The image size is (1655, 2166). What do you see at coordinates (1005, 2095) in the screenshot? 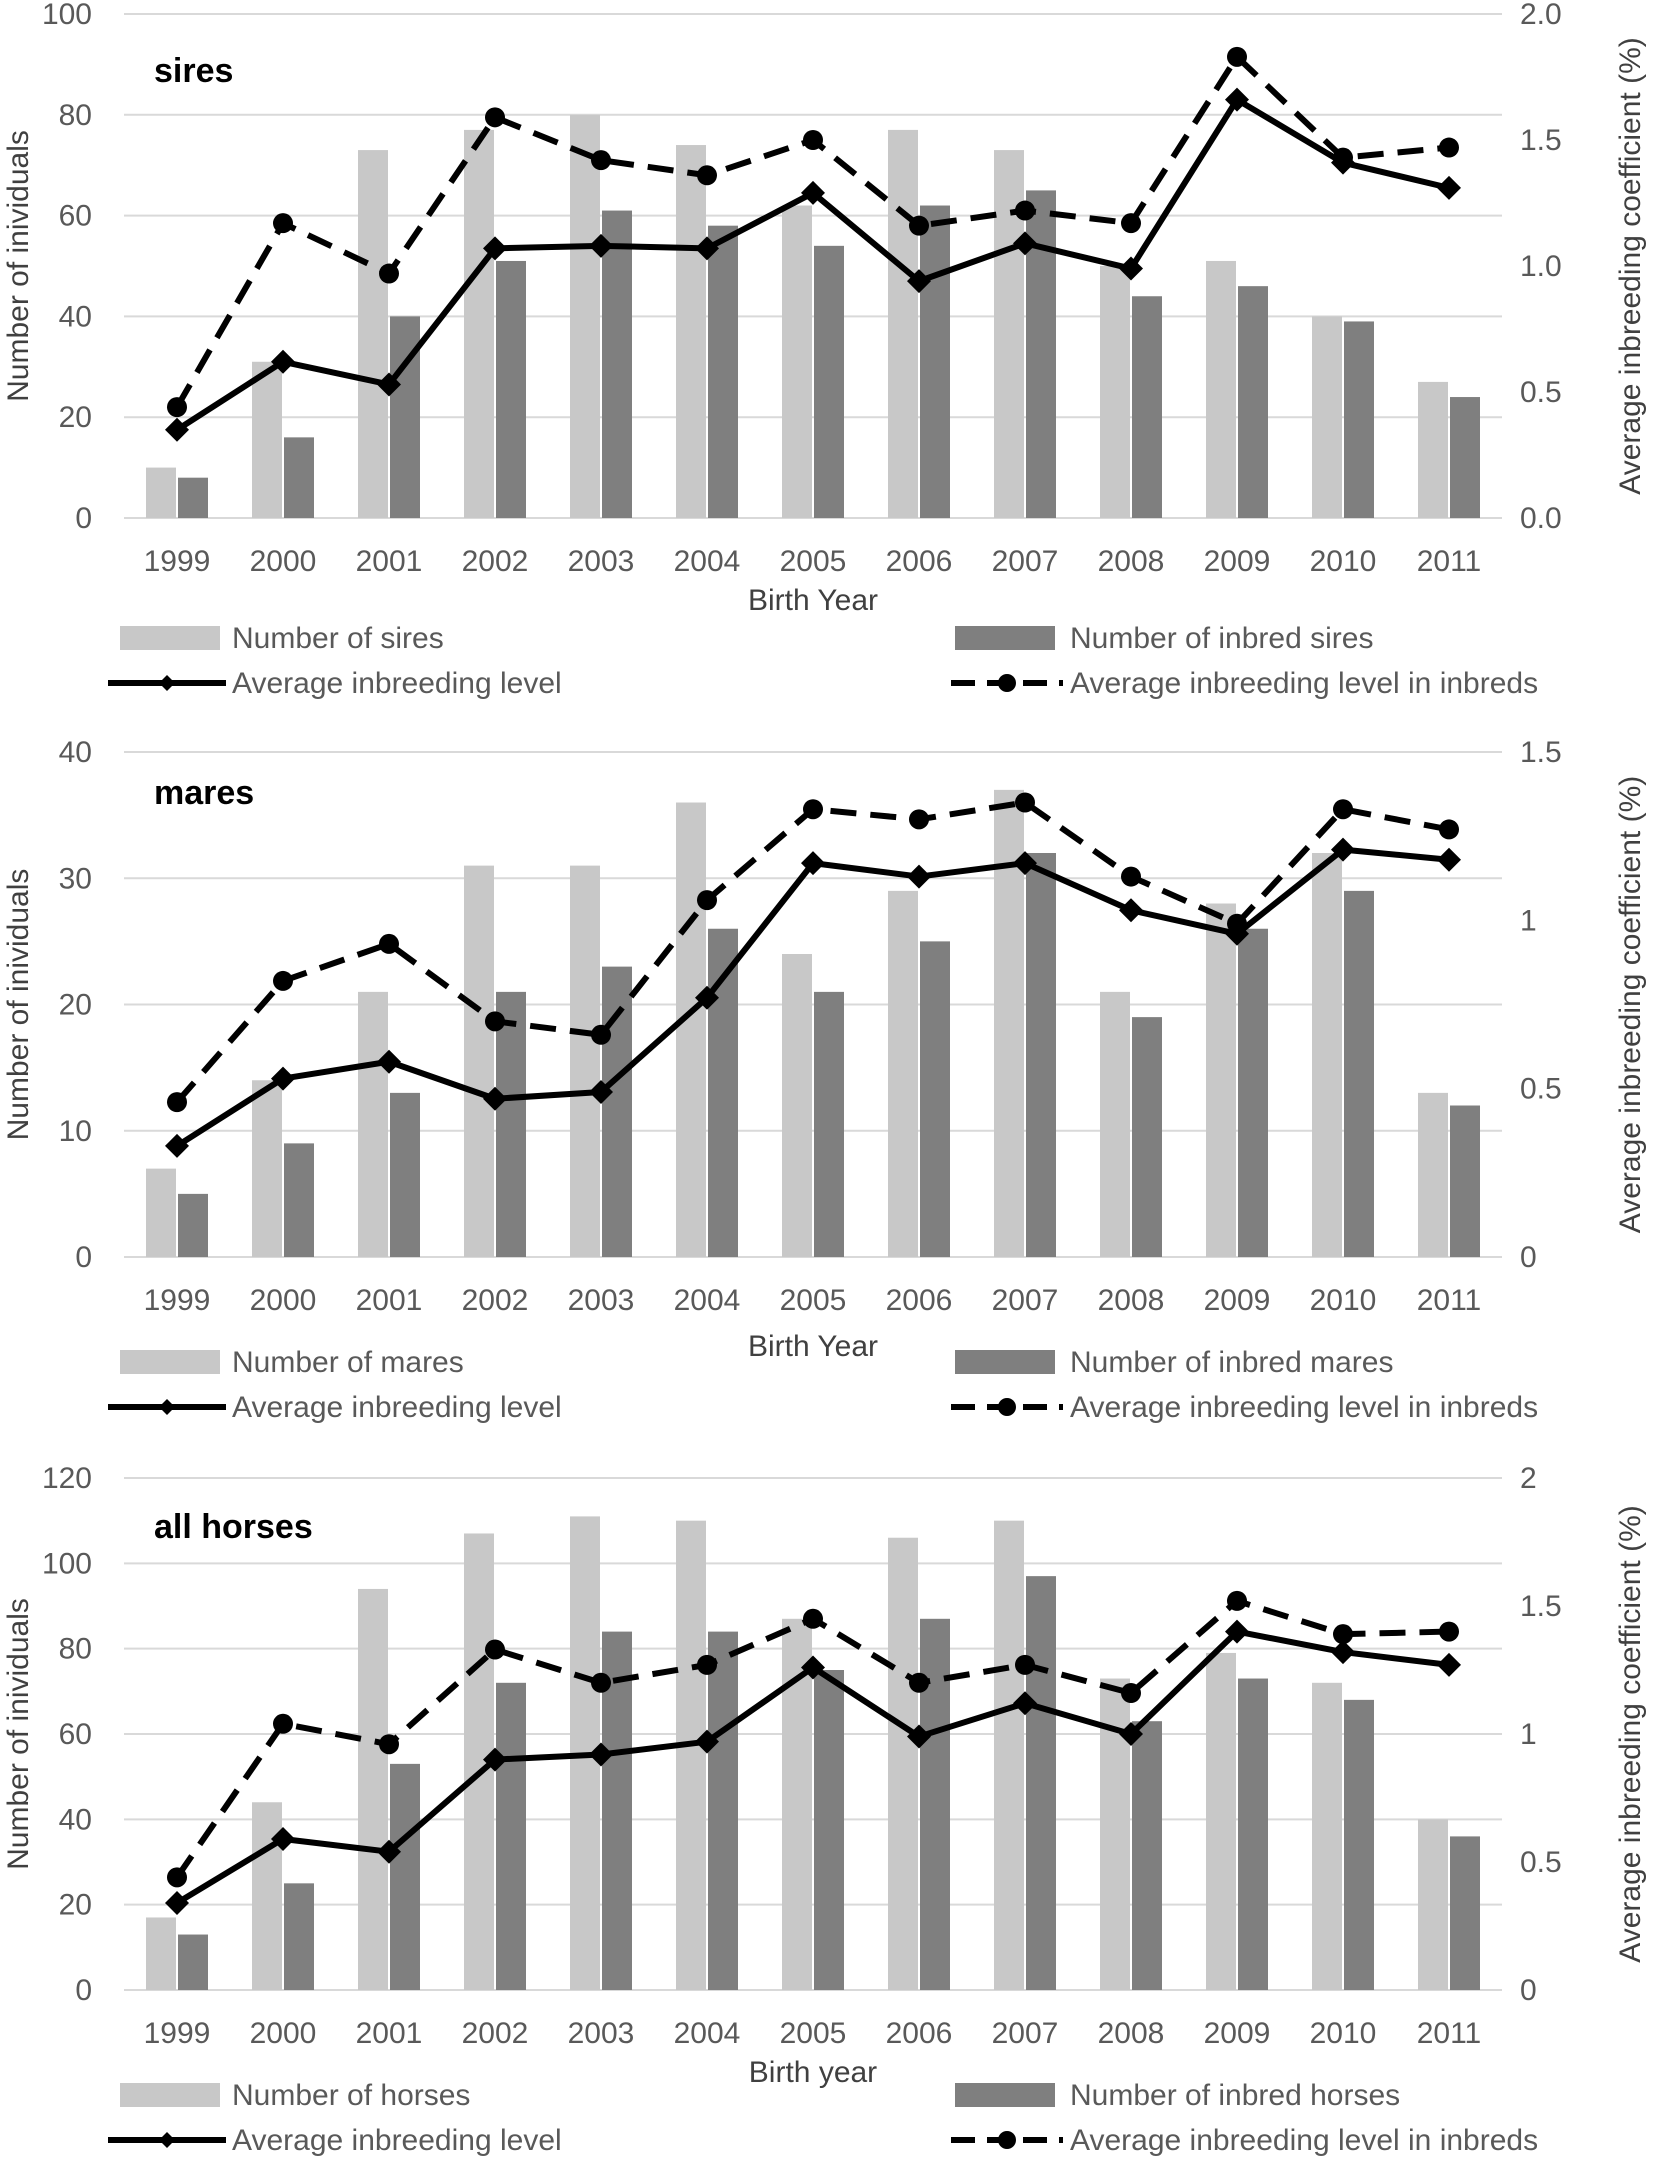
I see `legend-swatch-inbred` at bounding box center [1005, 2095].